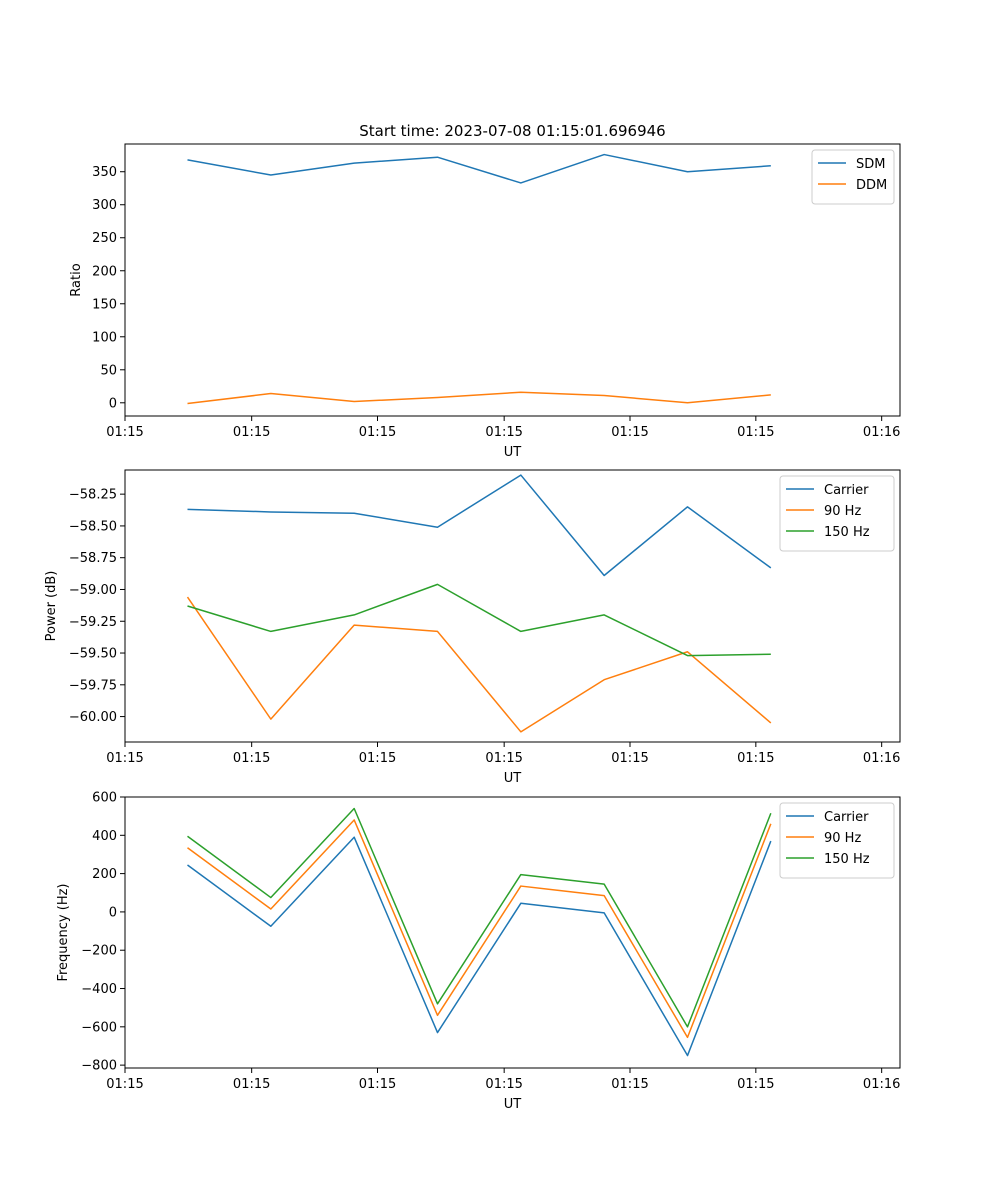  Describe the element at coordinates (104, 798) in the screenshot. I see `y-tick-label: 600` at that location.